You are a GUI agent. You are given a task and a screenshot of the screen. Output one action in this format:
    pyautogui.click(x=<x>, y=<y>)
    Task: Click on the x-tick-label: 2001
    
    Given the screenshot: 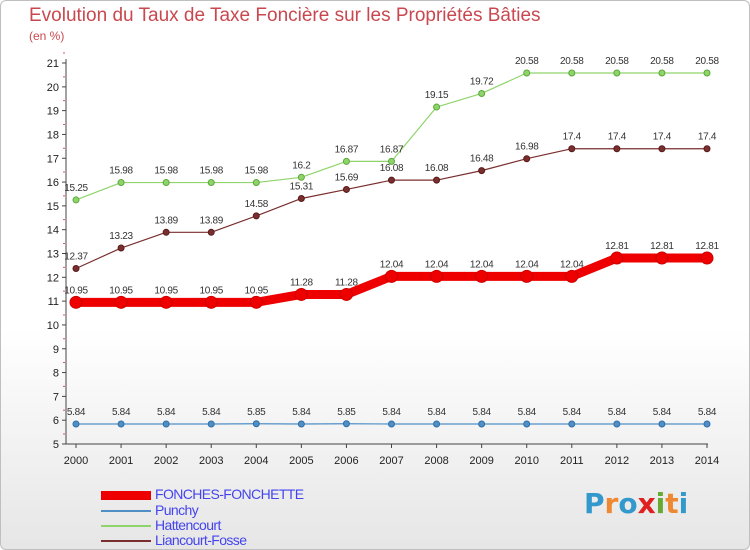 What is the action you would take?
    pyautogui.click(x=121, y=461)
    